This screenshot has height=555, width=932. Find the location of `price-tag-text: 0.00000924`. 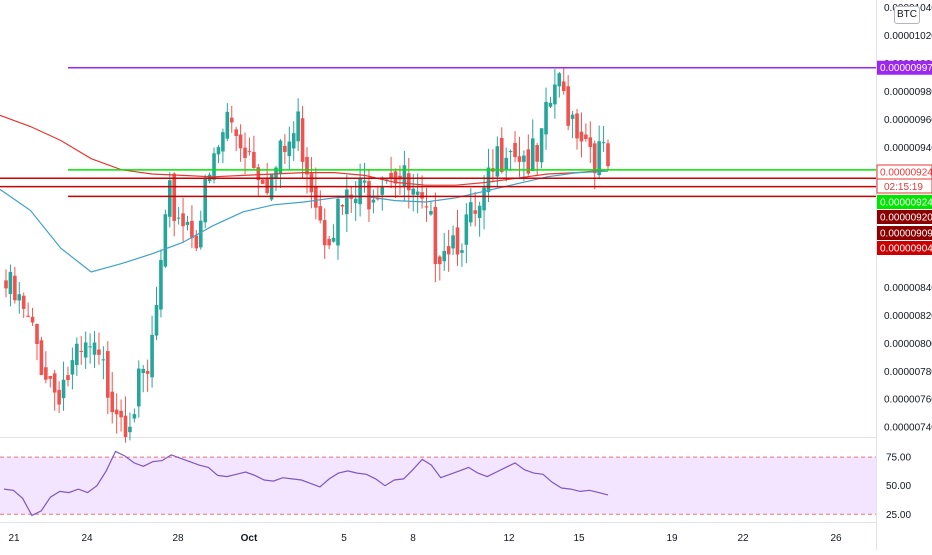

price-tag-text: 0.00000924 is located at coordinates (906, 203).